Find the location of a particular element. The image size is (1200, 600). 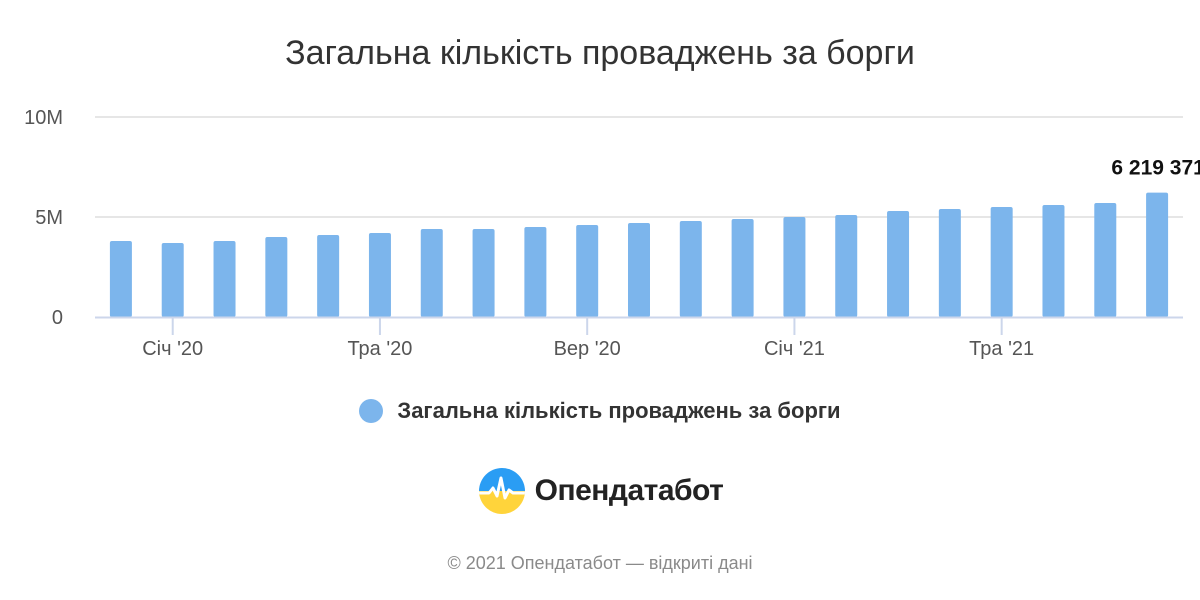

x-tick-label: Тра '20 is located at coordinates (379, 349).